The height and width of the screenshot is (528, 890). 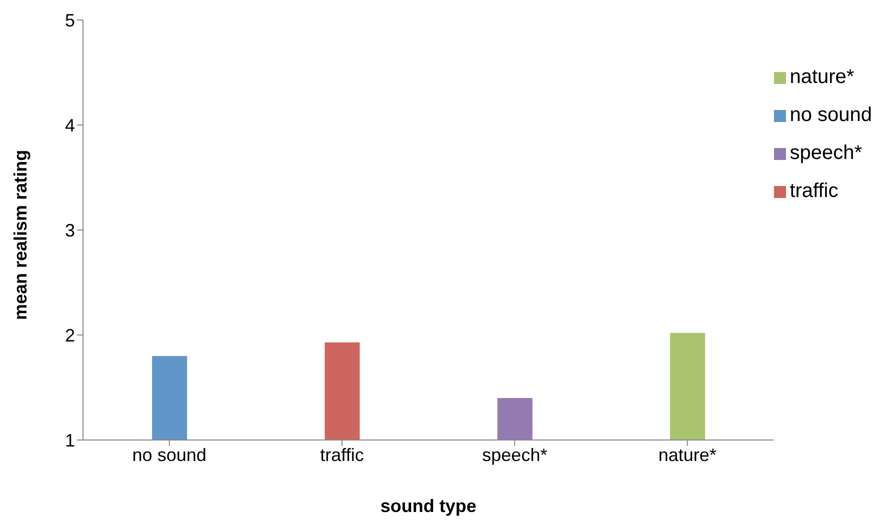 I want to click on y-tick-label: 3, so click(x=69, y=230).